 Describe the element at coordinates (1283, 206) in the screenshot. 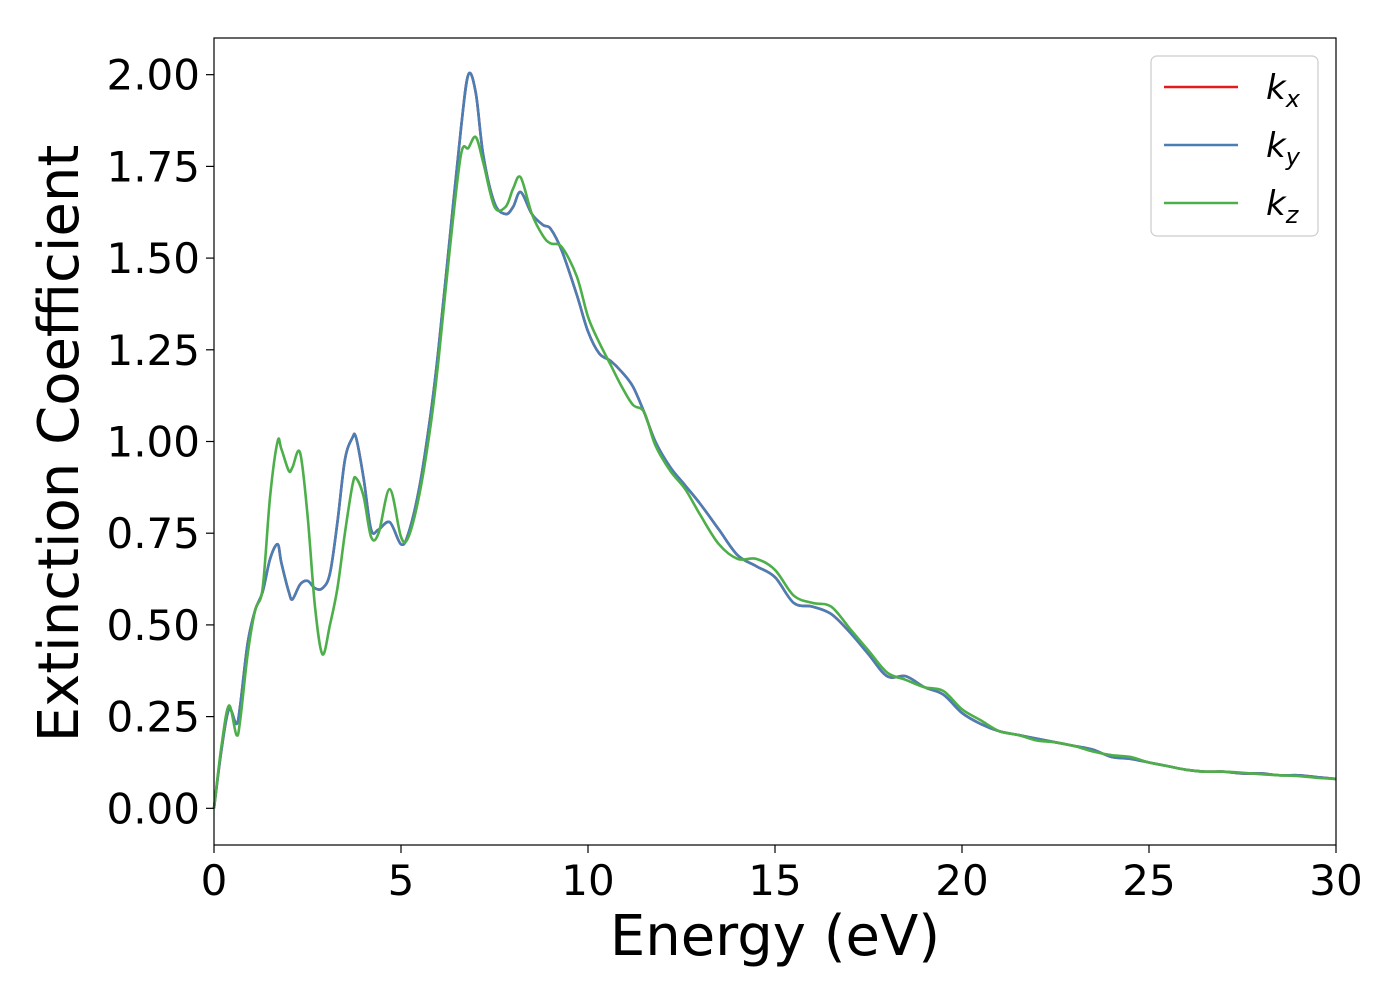

I see `legend-label-k-z: kz` at that location.